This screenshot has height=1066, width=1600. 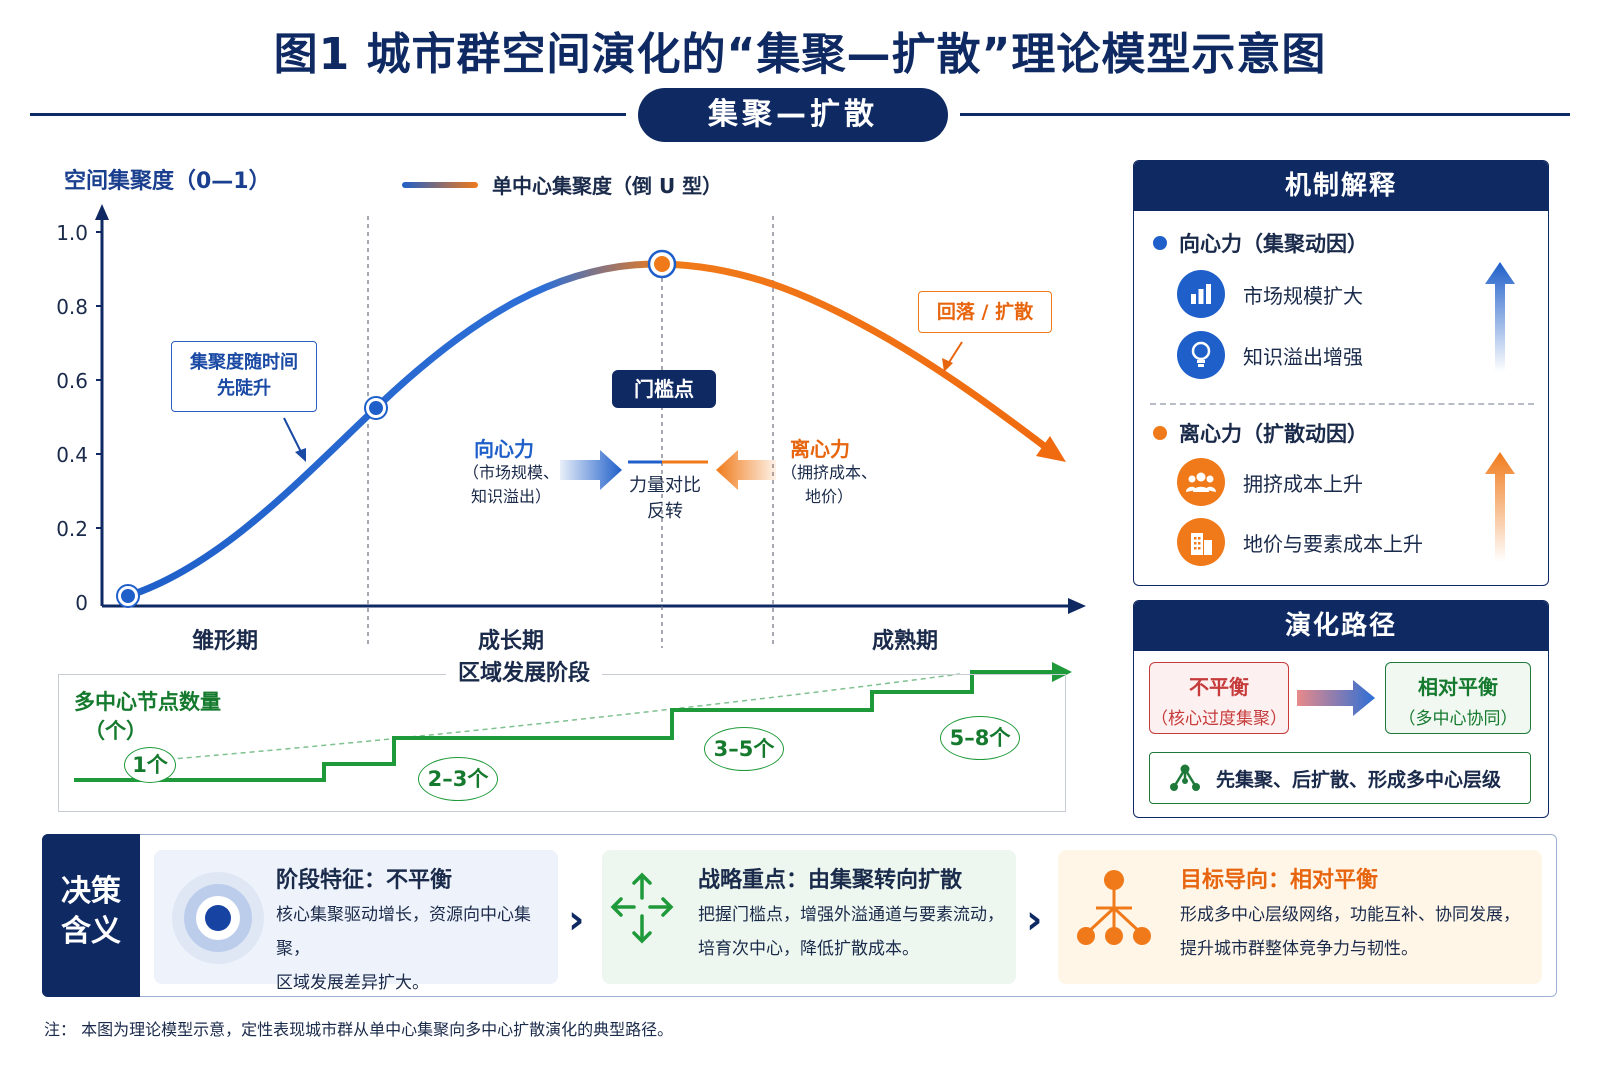 I want to click on card-text-line: 培育次中心，降低扩散成本。, so click(x=808, y=949).